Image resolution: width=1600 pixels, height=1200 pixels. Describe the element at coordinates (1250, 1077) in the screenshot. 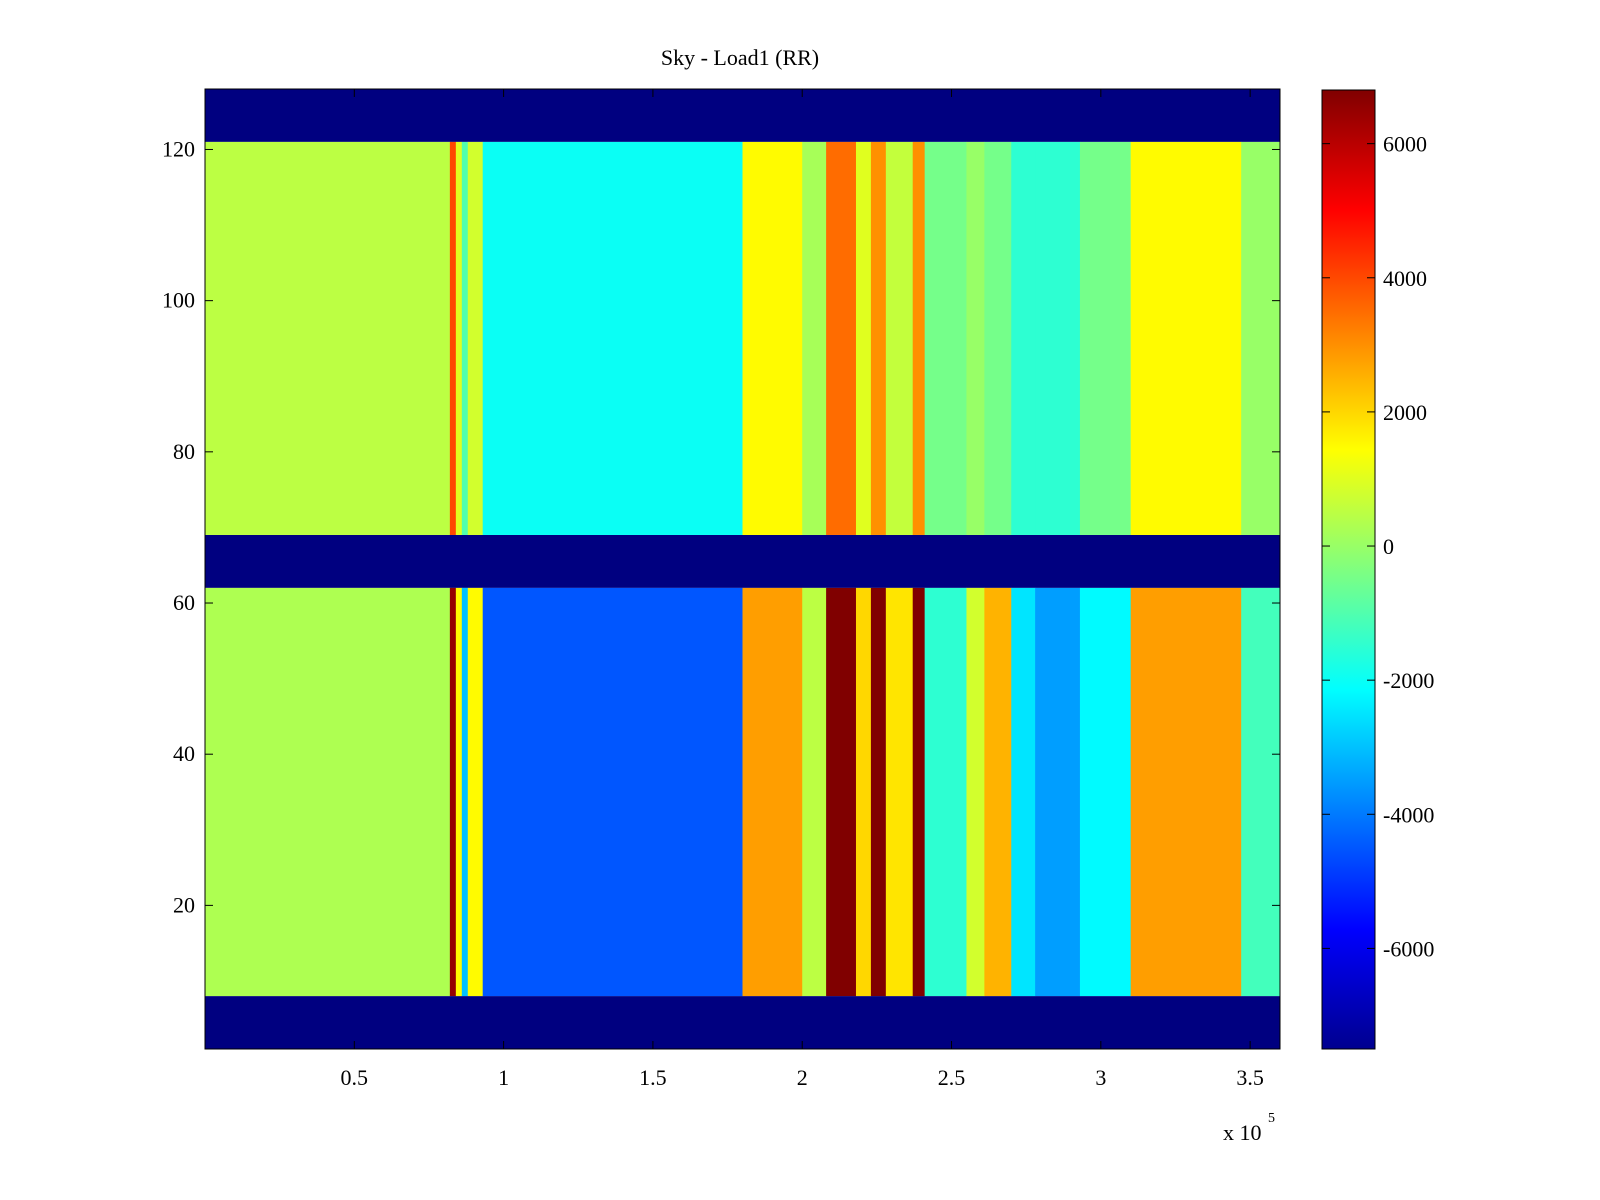

I see `x-tick-label: 3.5` at that location.